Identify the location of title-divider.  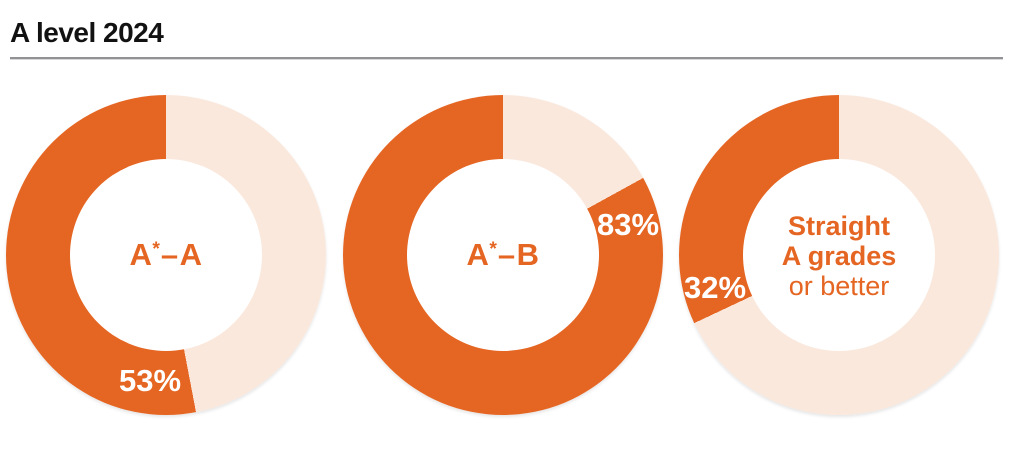
(506, 58).